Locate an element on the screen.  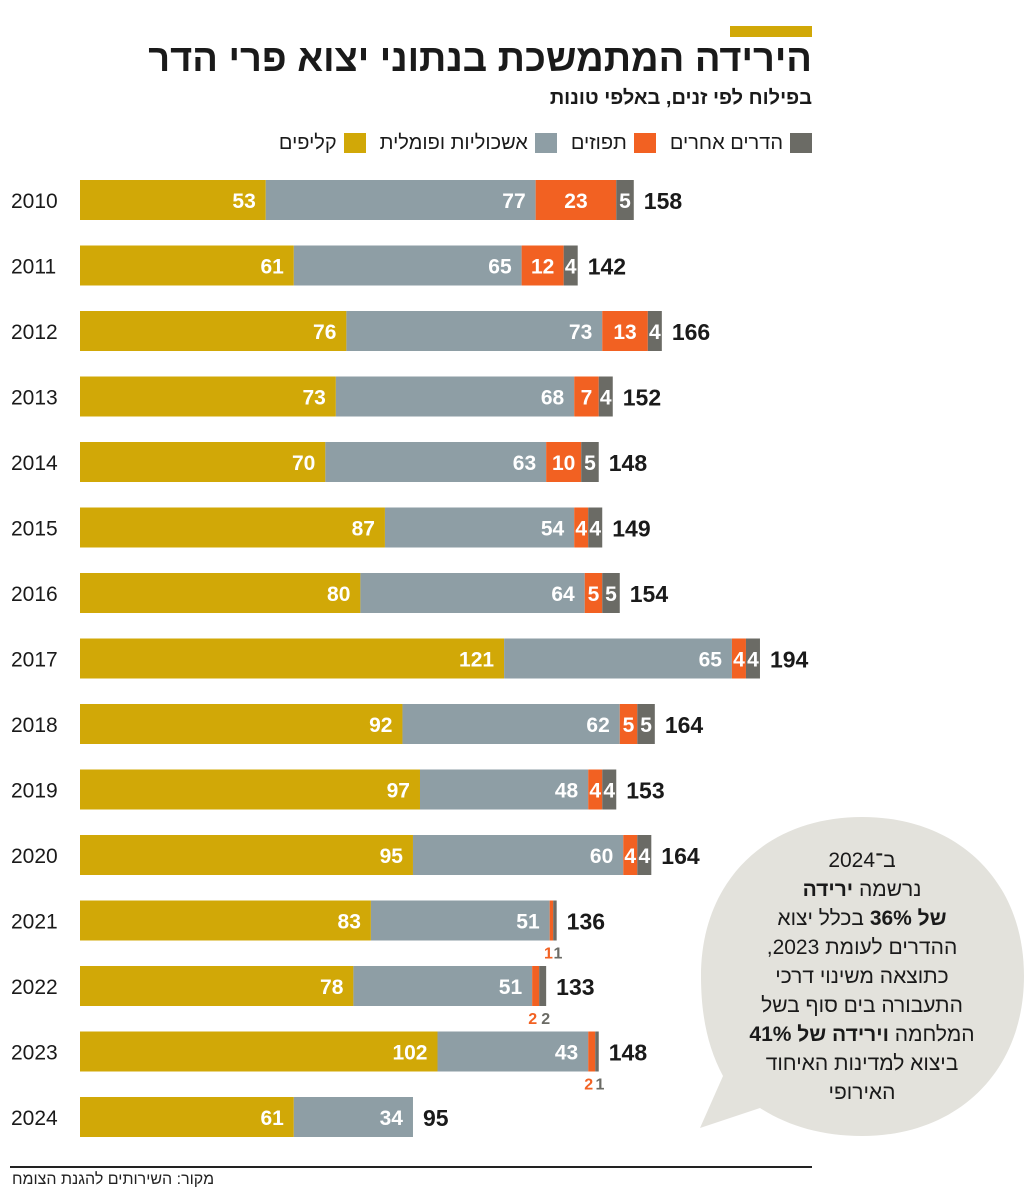
data-label: 102 is located at coordinates (409, 1053).